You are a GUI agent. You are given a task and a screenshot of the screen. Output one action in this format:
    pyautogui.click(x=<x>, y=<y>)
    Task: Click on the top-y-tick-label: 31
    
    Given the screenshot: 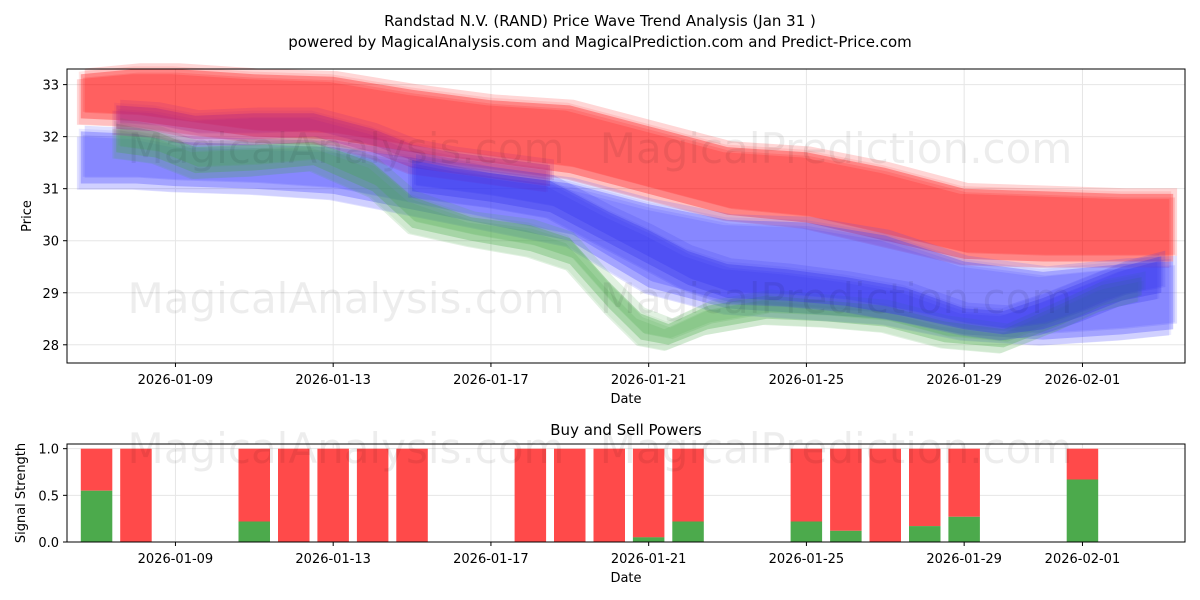 What is the action you would take?
    pyautogui.click(x=50, y=190)
    